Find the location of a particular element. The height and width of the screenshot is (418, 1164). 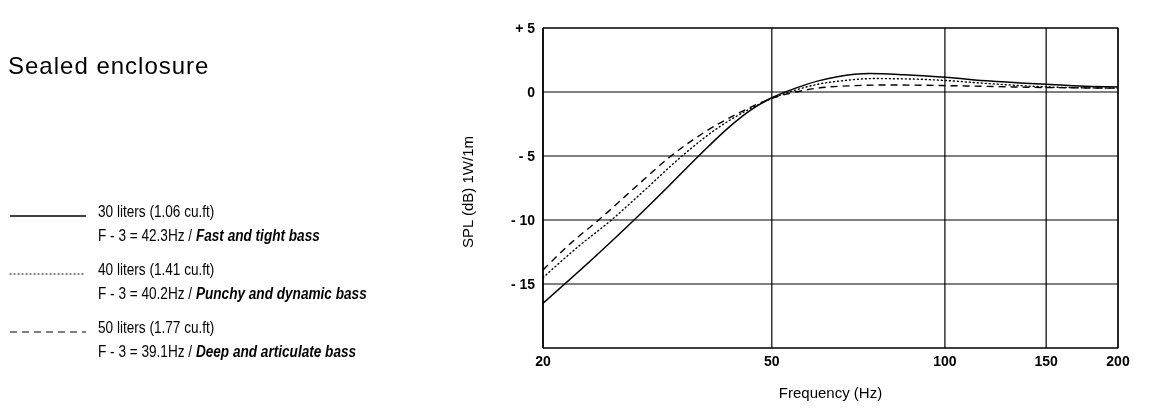

x-tick-label: 20 is located at coordinates (543, 360).